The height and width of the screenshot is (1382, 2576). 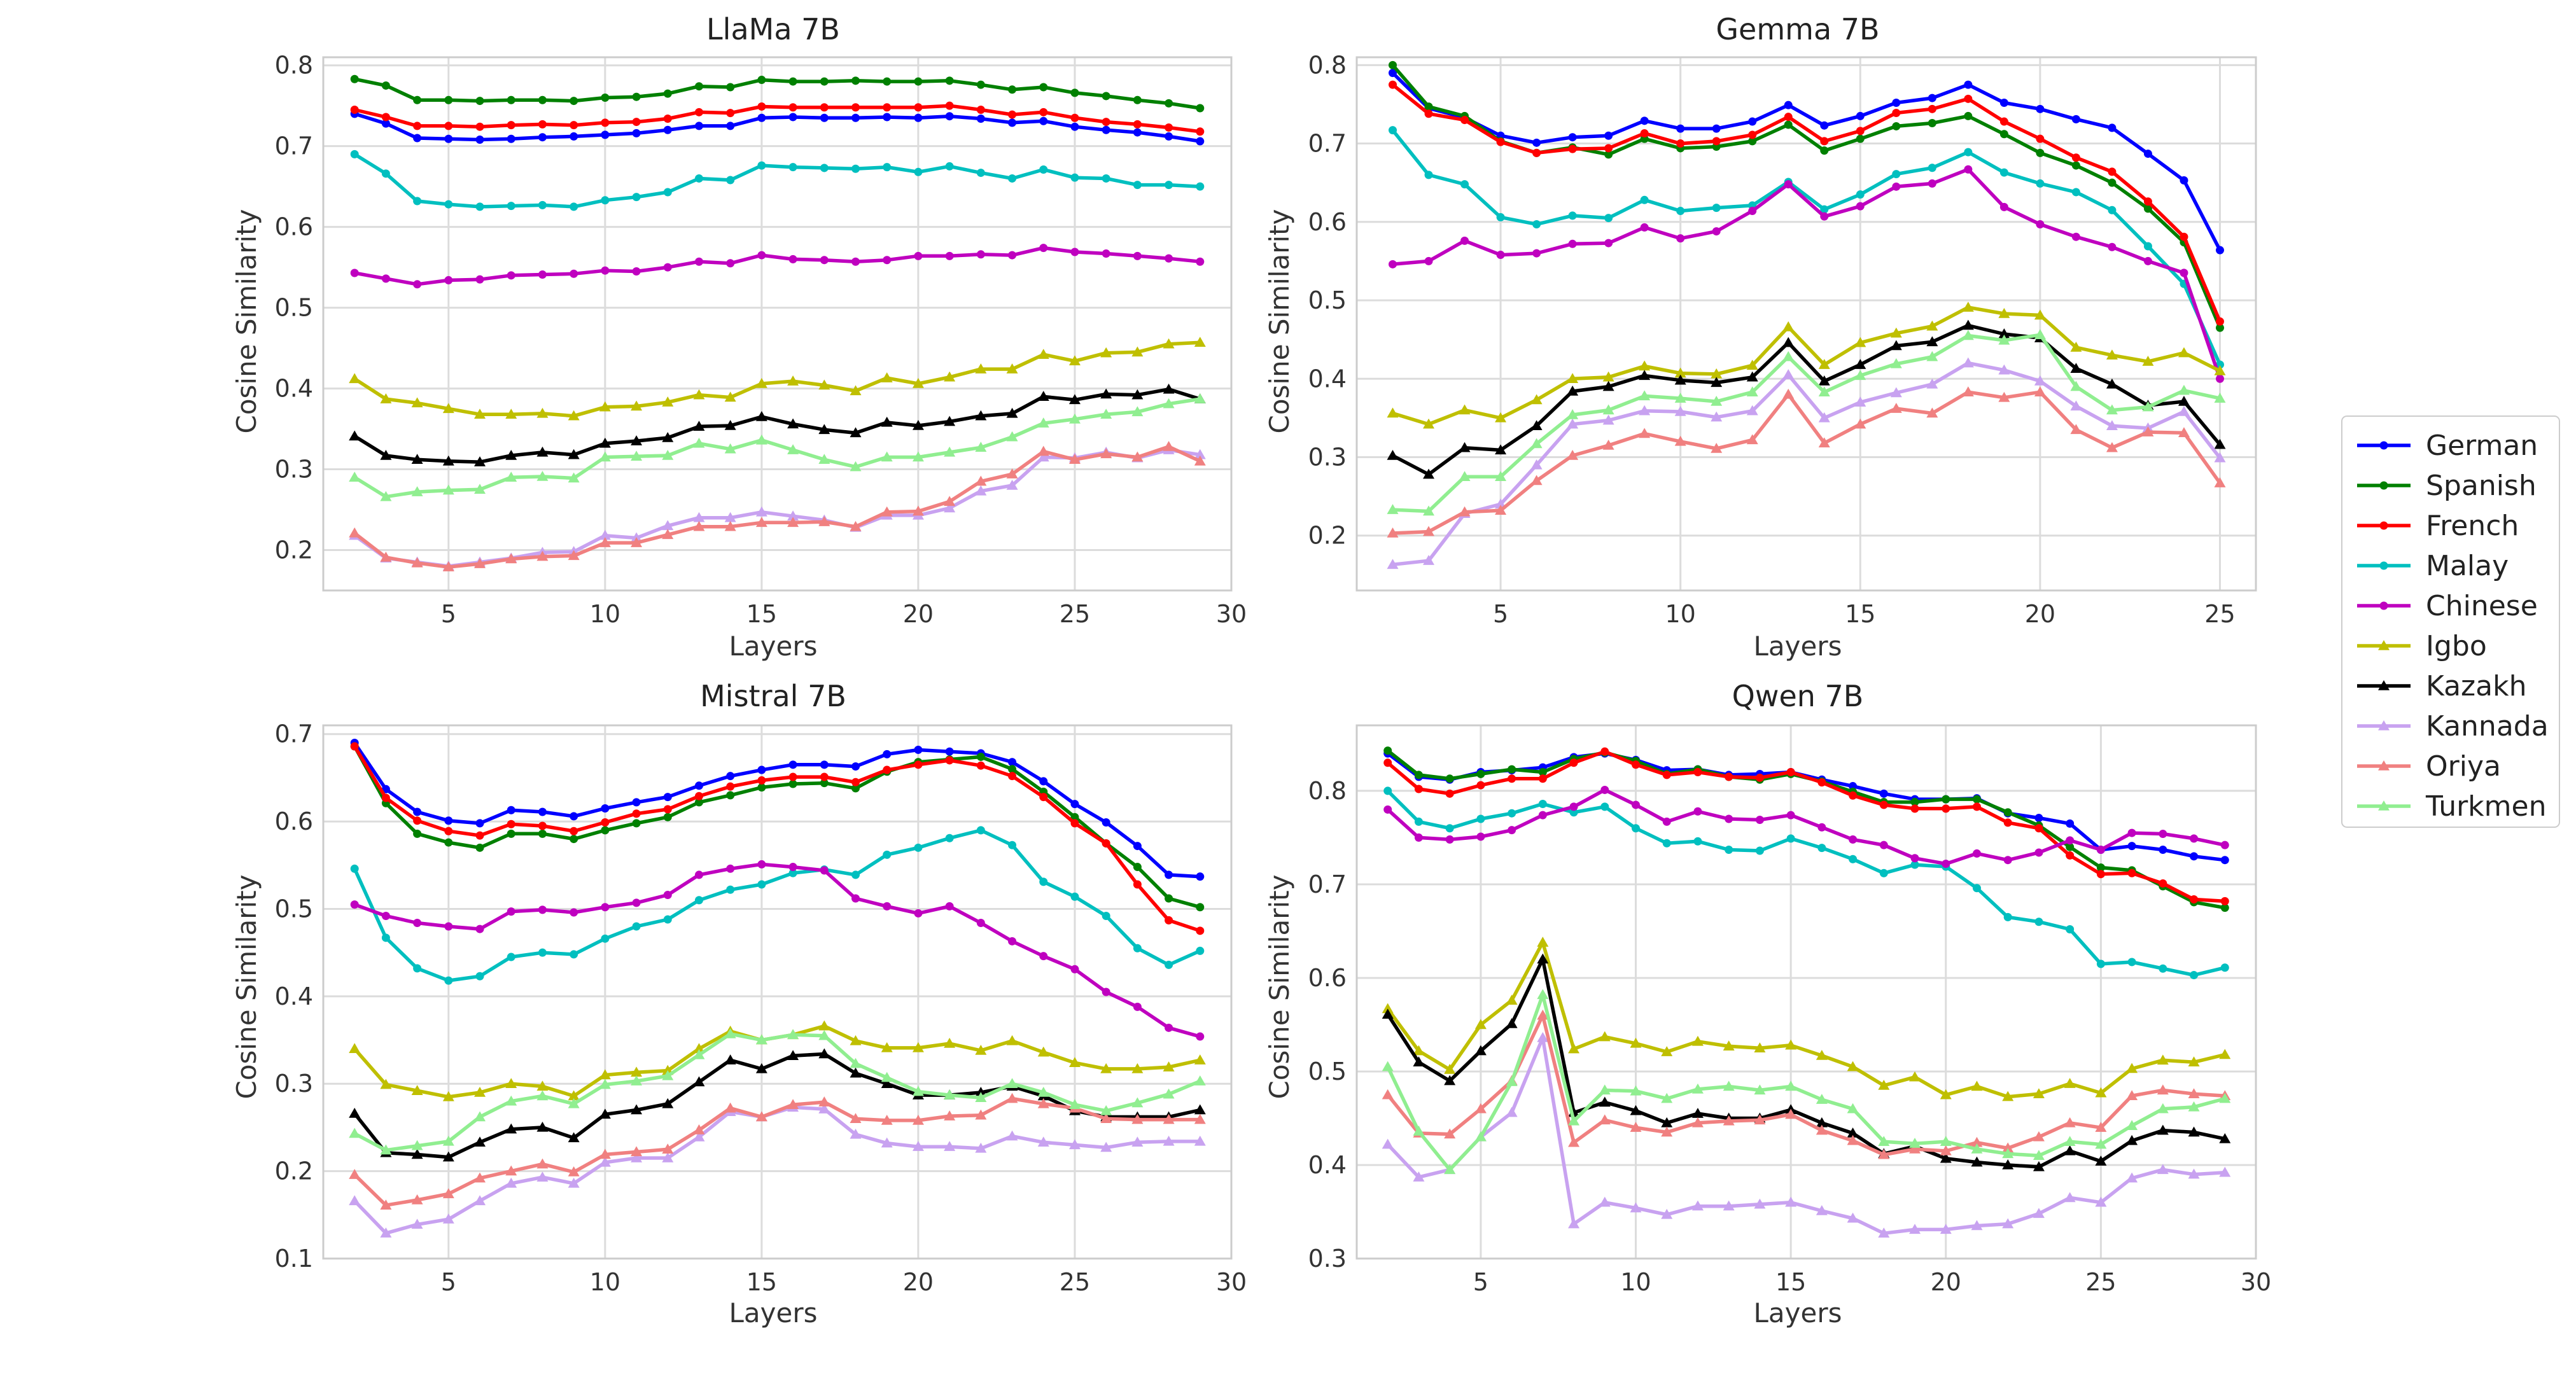 What do you see at coordinates (1797, 29) in the screenshot?
I see `chart-title-gemma: Gemma 7B` at bounding box center [1797, 29].